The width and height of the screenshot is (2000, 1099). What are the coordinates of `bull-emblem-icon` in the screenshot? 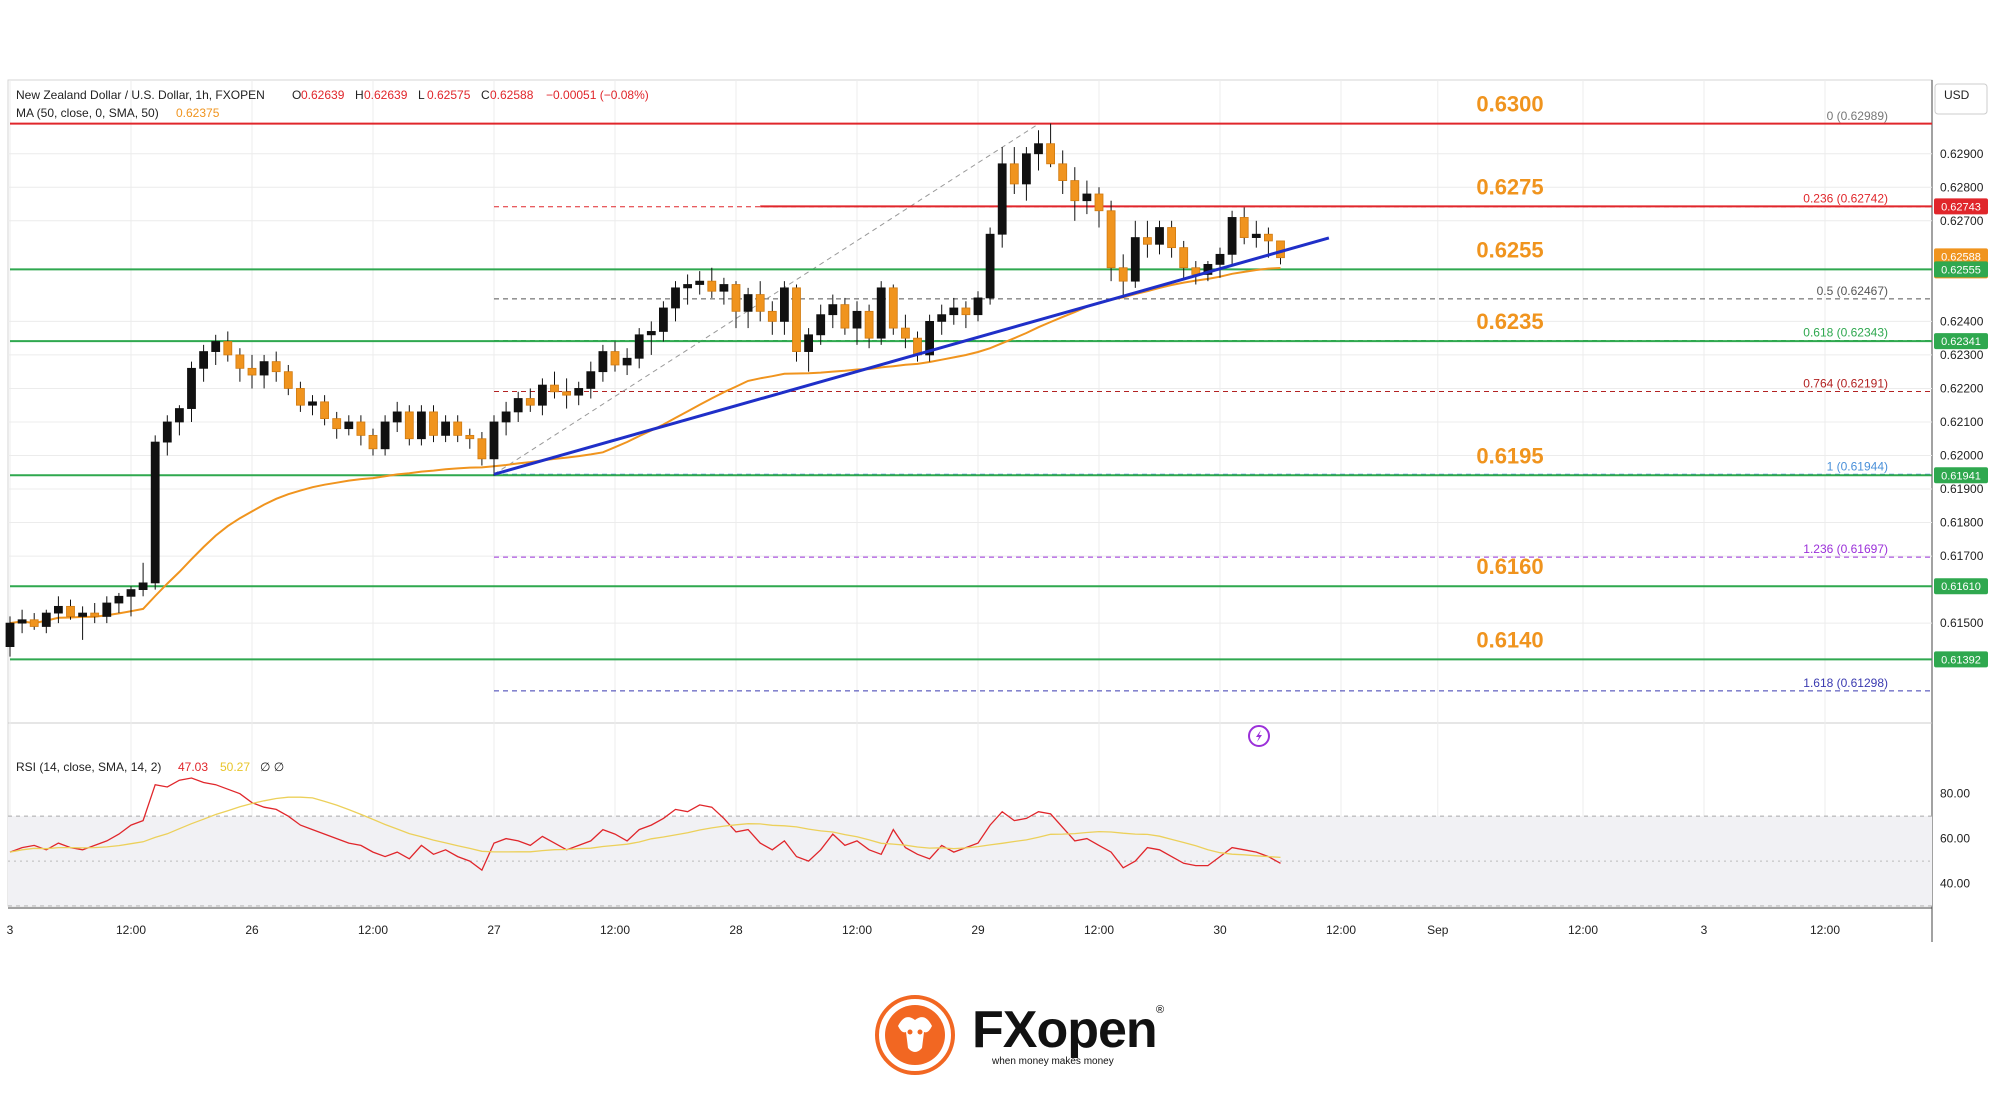 It's located at (915, 1035).